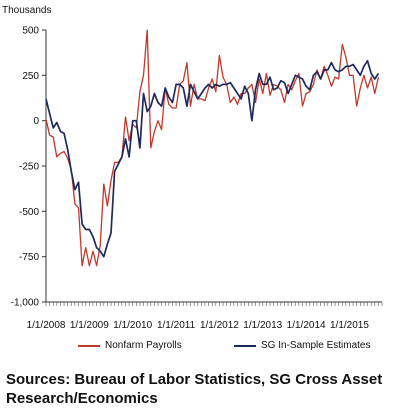 Image resolution: width=402 pixels, height=415 pixels. Describe the element at coordinates (30, 76) in the screenshot. I see `y-tick-label: 250` at that location.